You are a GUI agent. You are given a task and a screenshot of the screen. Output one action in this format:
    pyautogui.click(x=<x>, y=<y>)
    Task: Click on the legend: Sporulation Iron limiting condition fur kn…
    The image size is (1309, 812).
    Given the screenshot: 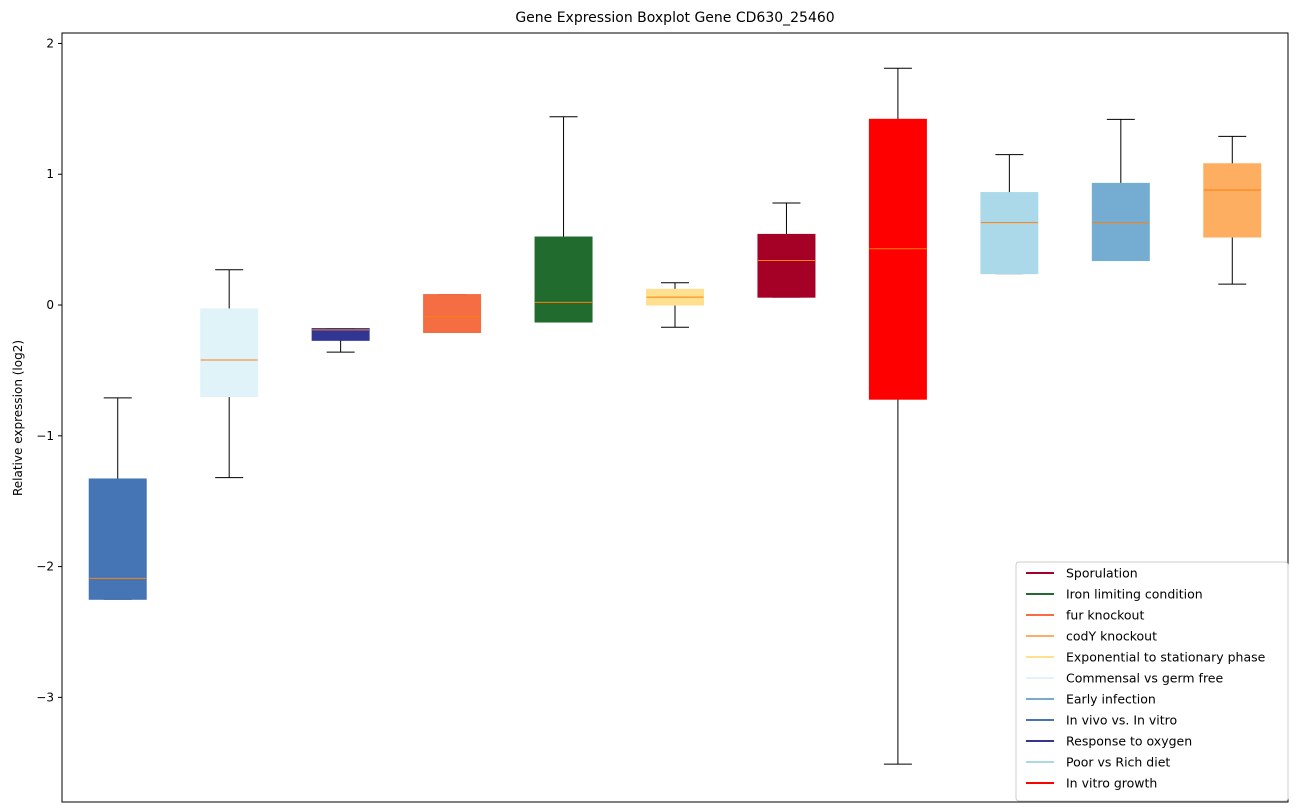 What is the action you would take?
    pyautogui.click(x=1152, y=681)
    